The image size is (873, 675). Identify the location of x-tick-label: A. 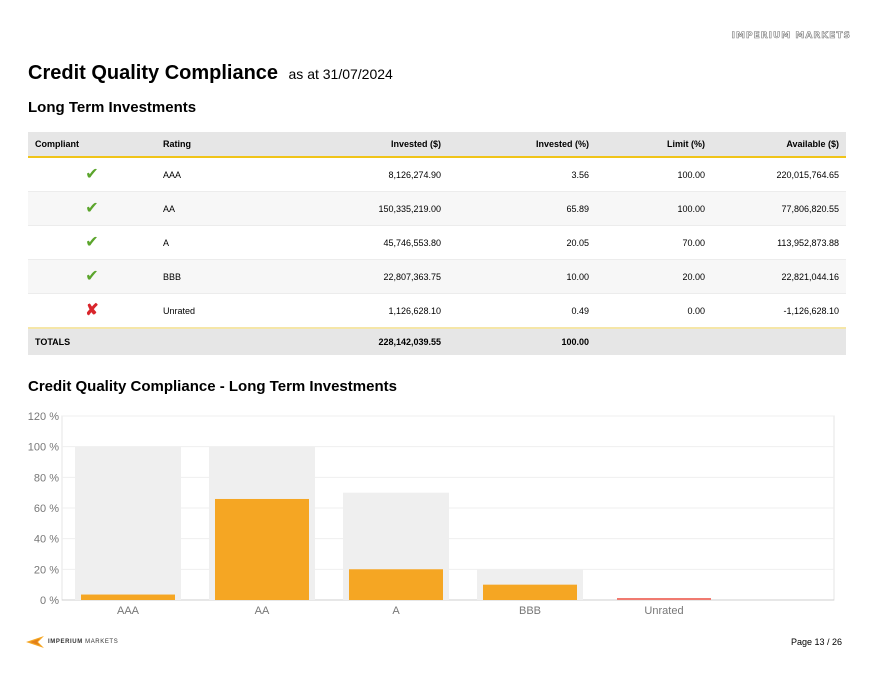
(396, 611).